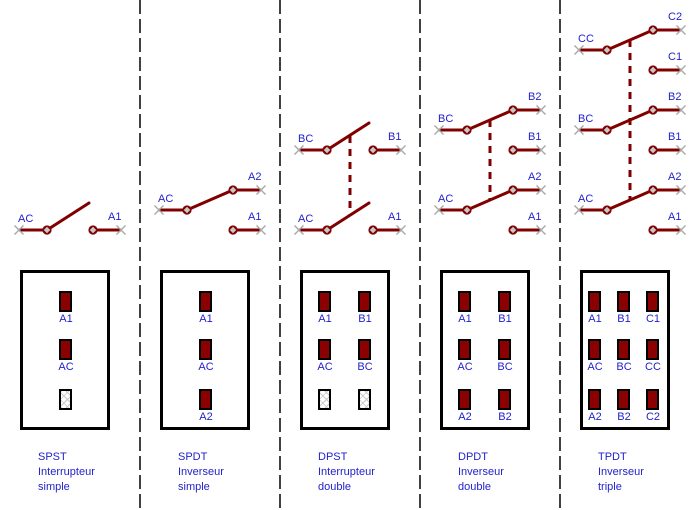 Image resolution: width=700 pixels, height=510 pixels. I want to click on type-label: DPST, so click(333, 457).